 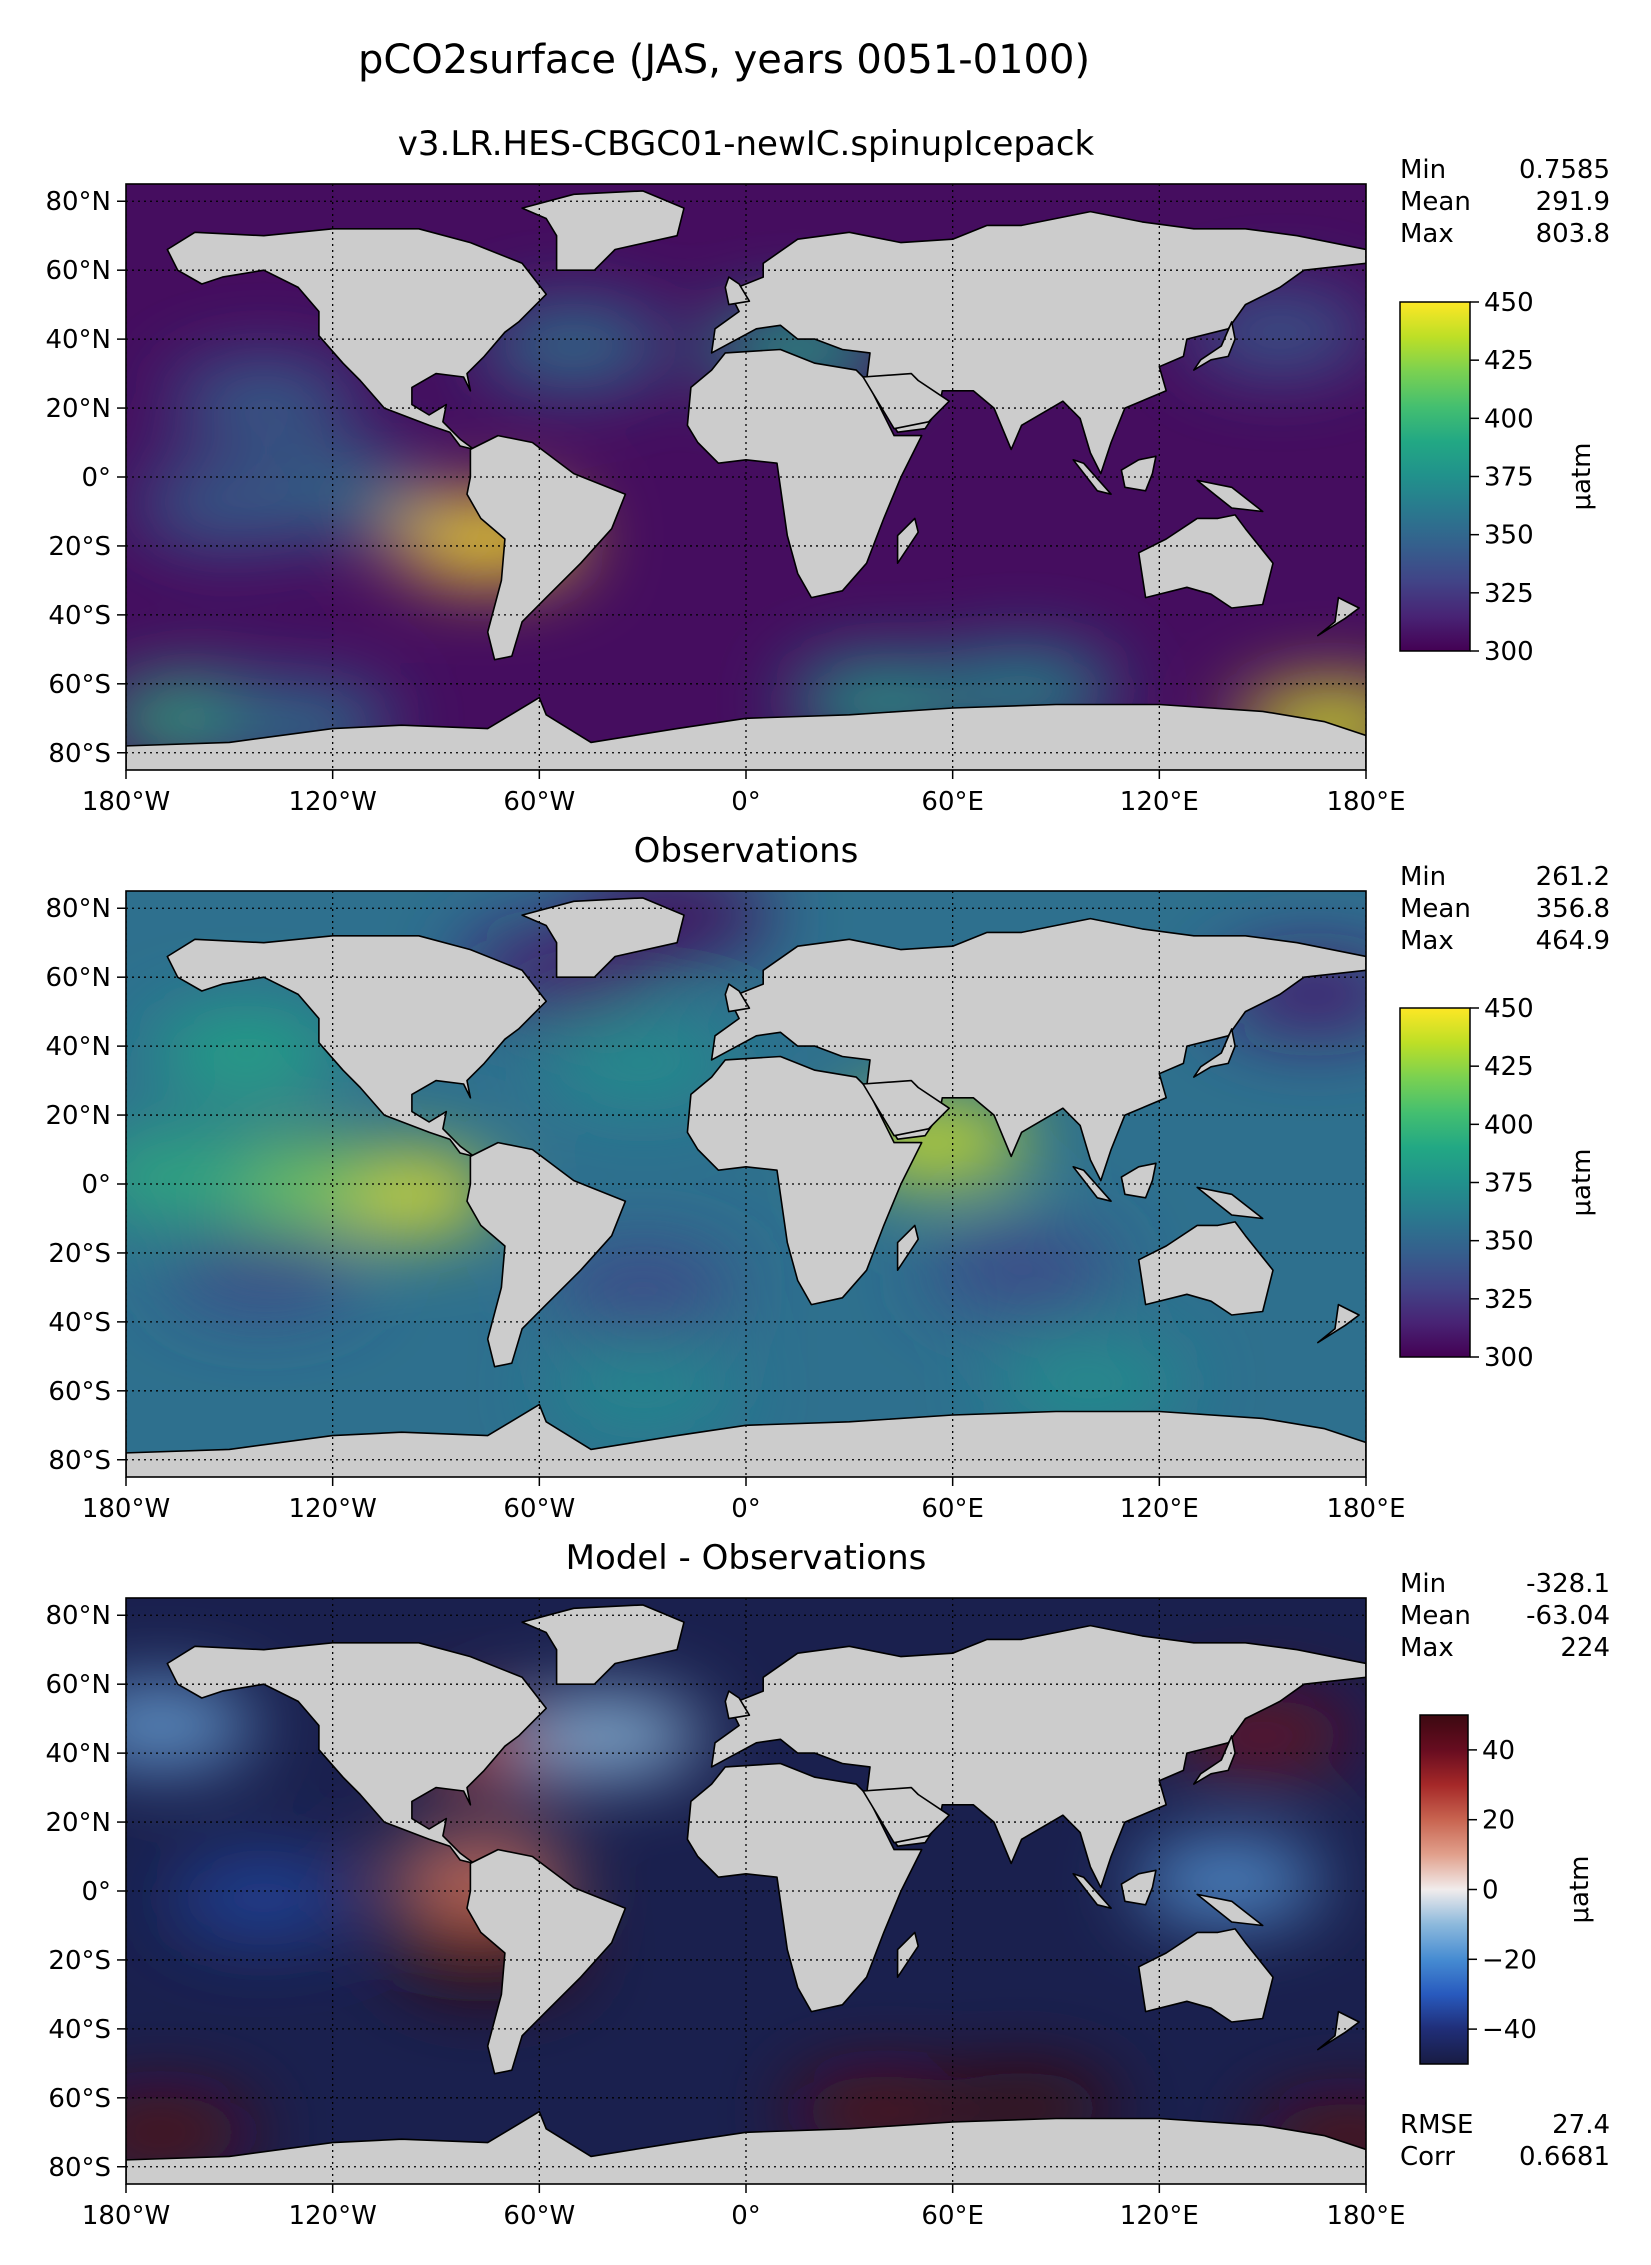 I want to click on figure-title: pCO2surface (JAS, years 0051-0100), so click(x=724, y=60).